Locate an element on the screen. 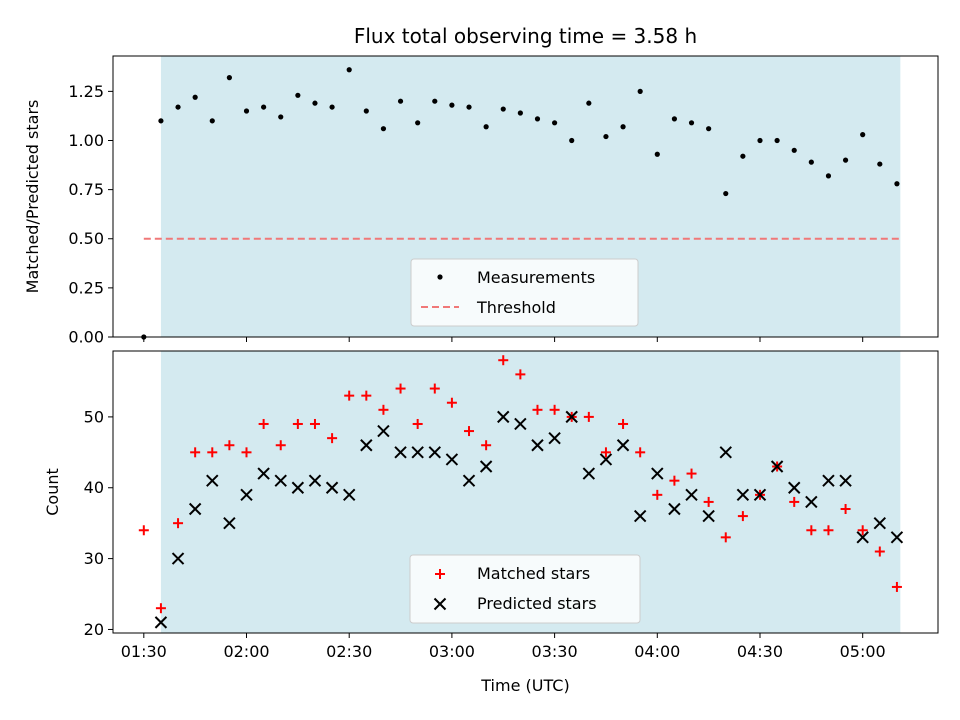 The height and width of the screenshot is (720, 960). y-tick-label: 50 is located at coordinates (94, 416).